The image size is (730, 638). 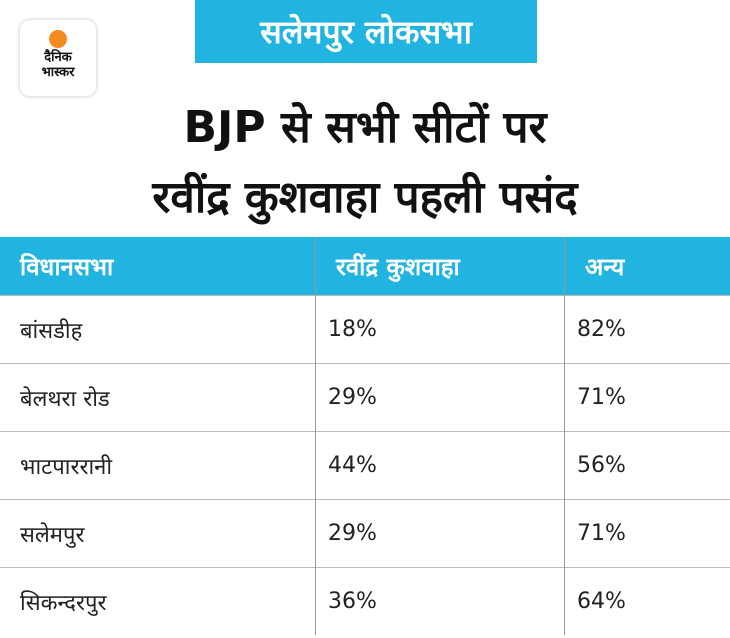 What do you see at coordinates (440, 266) in the screenshot?
I see `header-candidate: रवींद्र कुशवाहा` at bounding box center [440, 266].